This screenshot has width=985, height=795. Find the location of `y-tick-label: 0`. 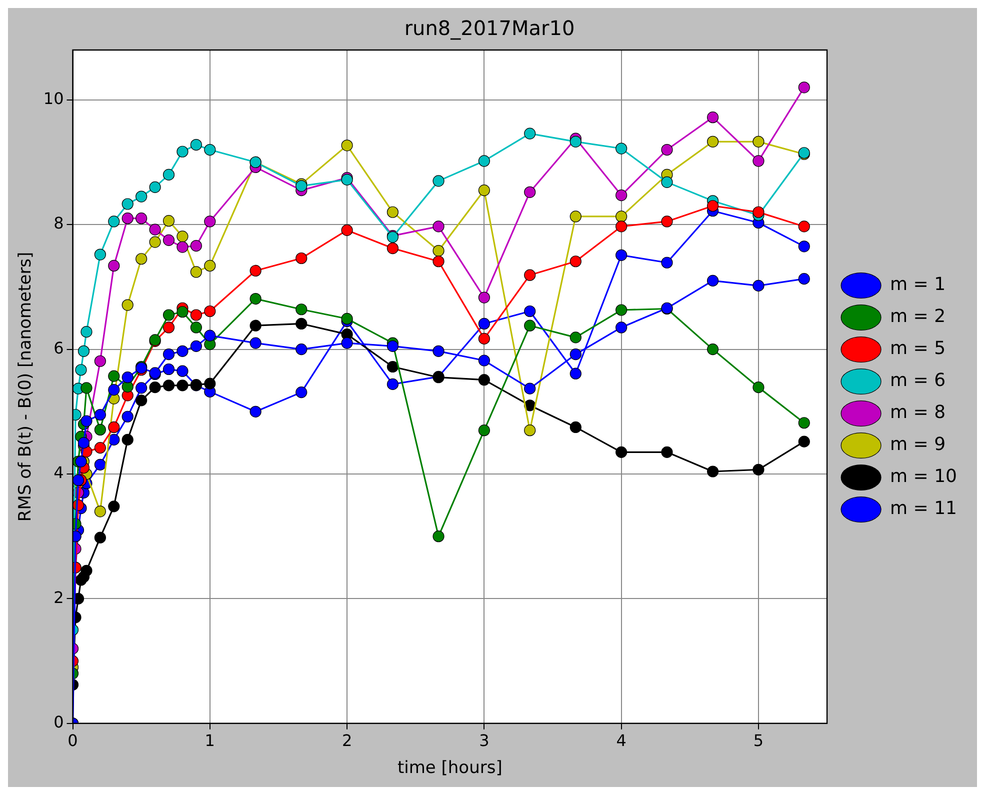

y-tick-label: 0 is located at coordinates (59, 722).